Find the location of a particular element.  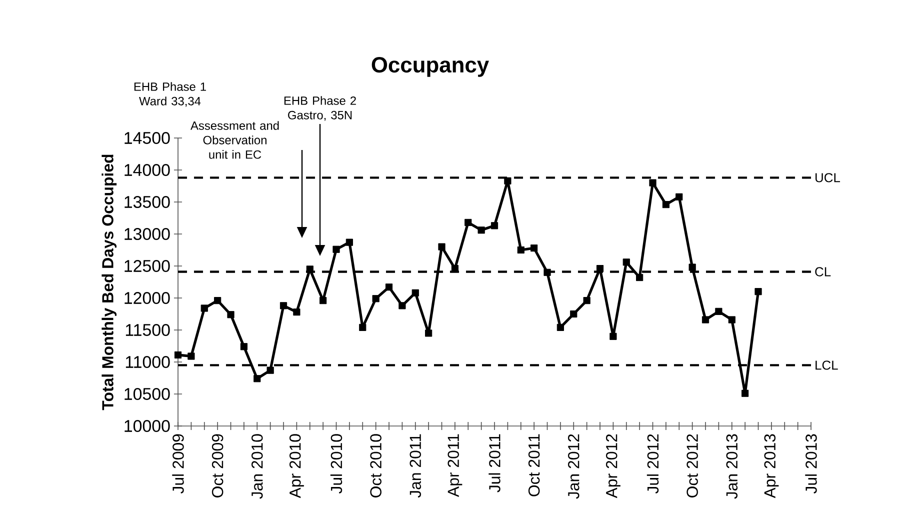

ref-line-label: CL is located at coordinates (823, 271).